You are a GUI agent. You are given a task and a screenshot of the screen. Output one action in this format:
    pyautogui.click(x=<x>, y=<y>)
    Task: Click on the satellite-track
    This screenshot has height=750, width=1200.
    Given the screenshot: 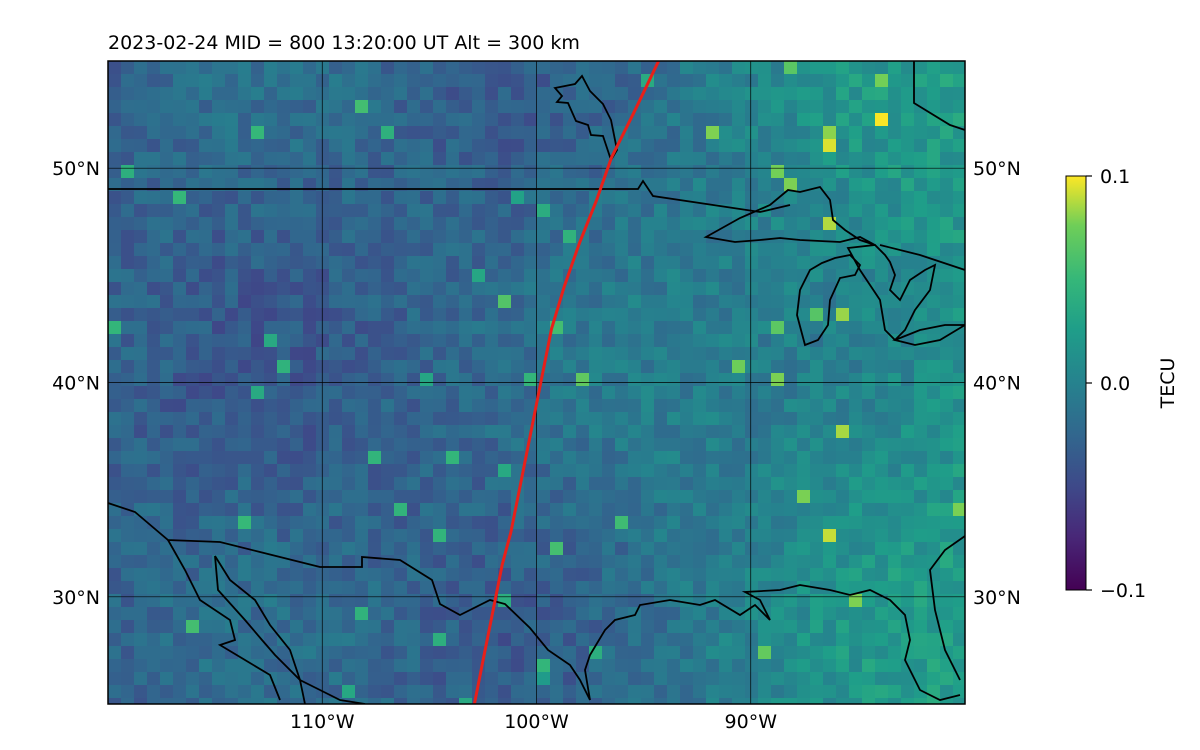 What is the action you would take?
    pyautogui.click(x=566, y=382)
    